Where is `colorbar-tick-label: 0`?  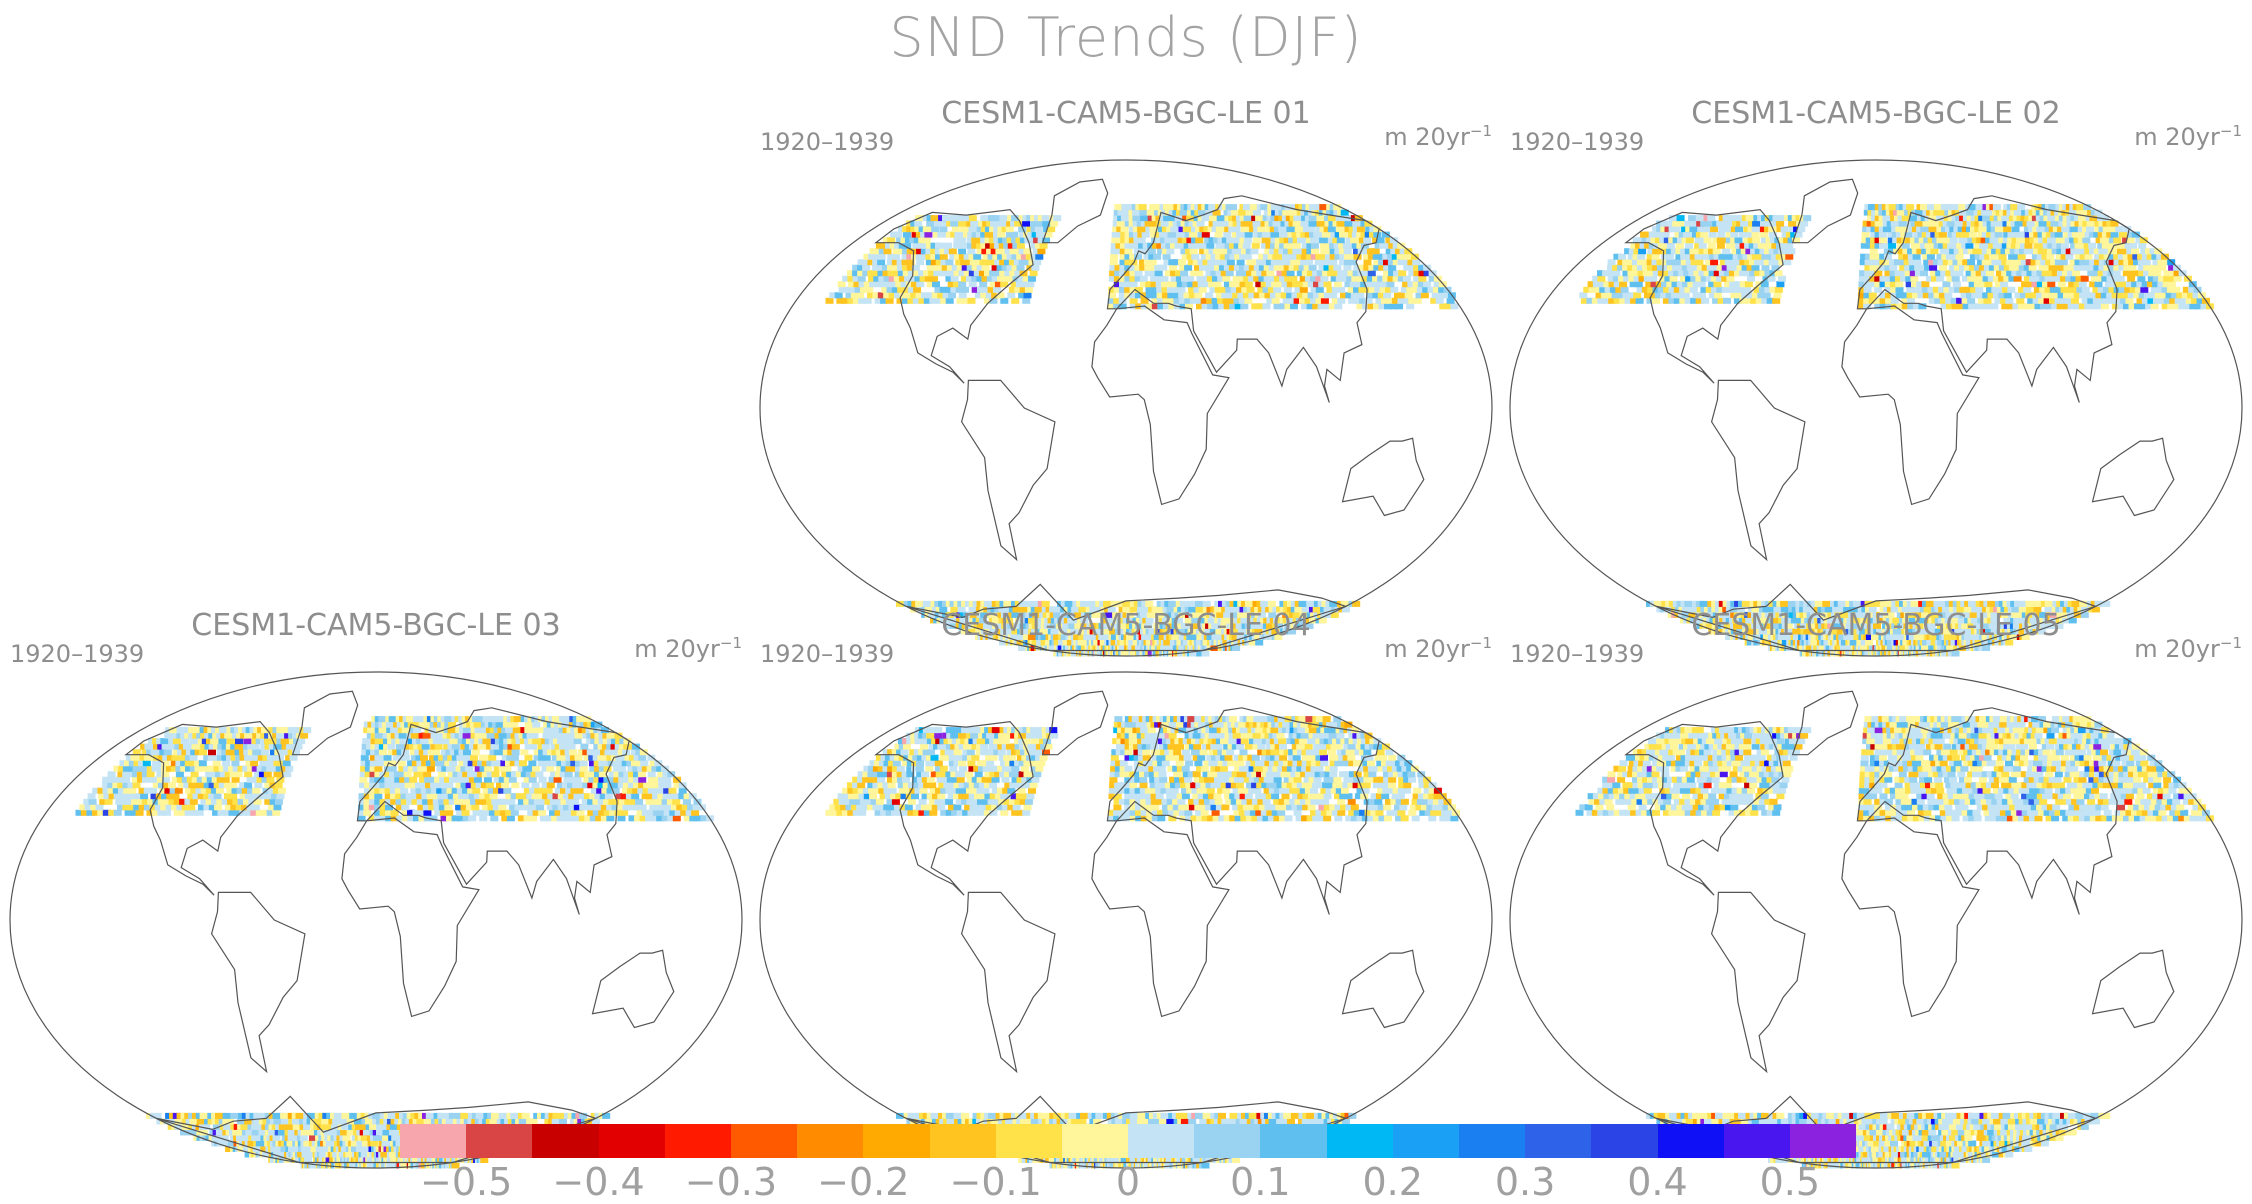
colorbar-tick-label: 0 is located at coordinates (1128, 1182).